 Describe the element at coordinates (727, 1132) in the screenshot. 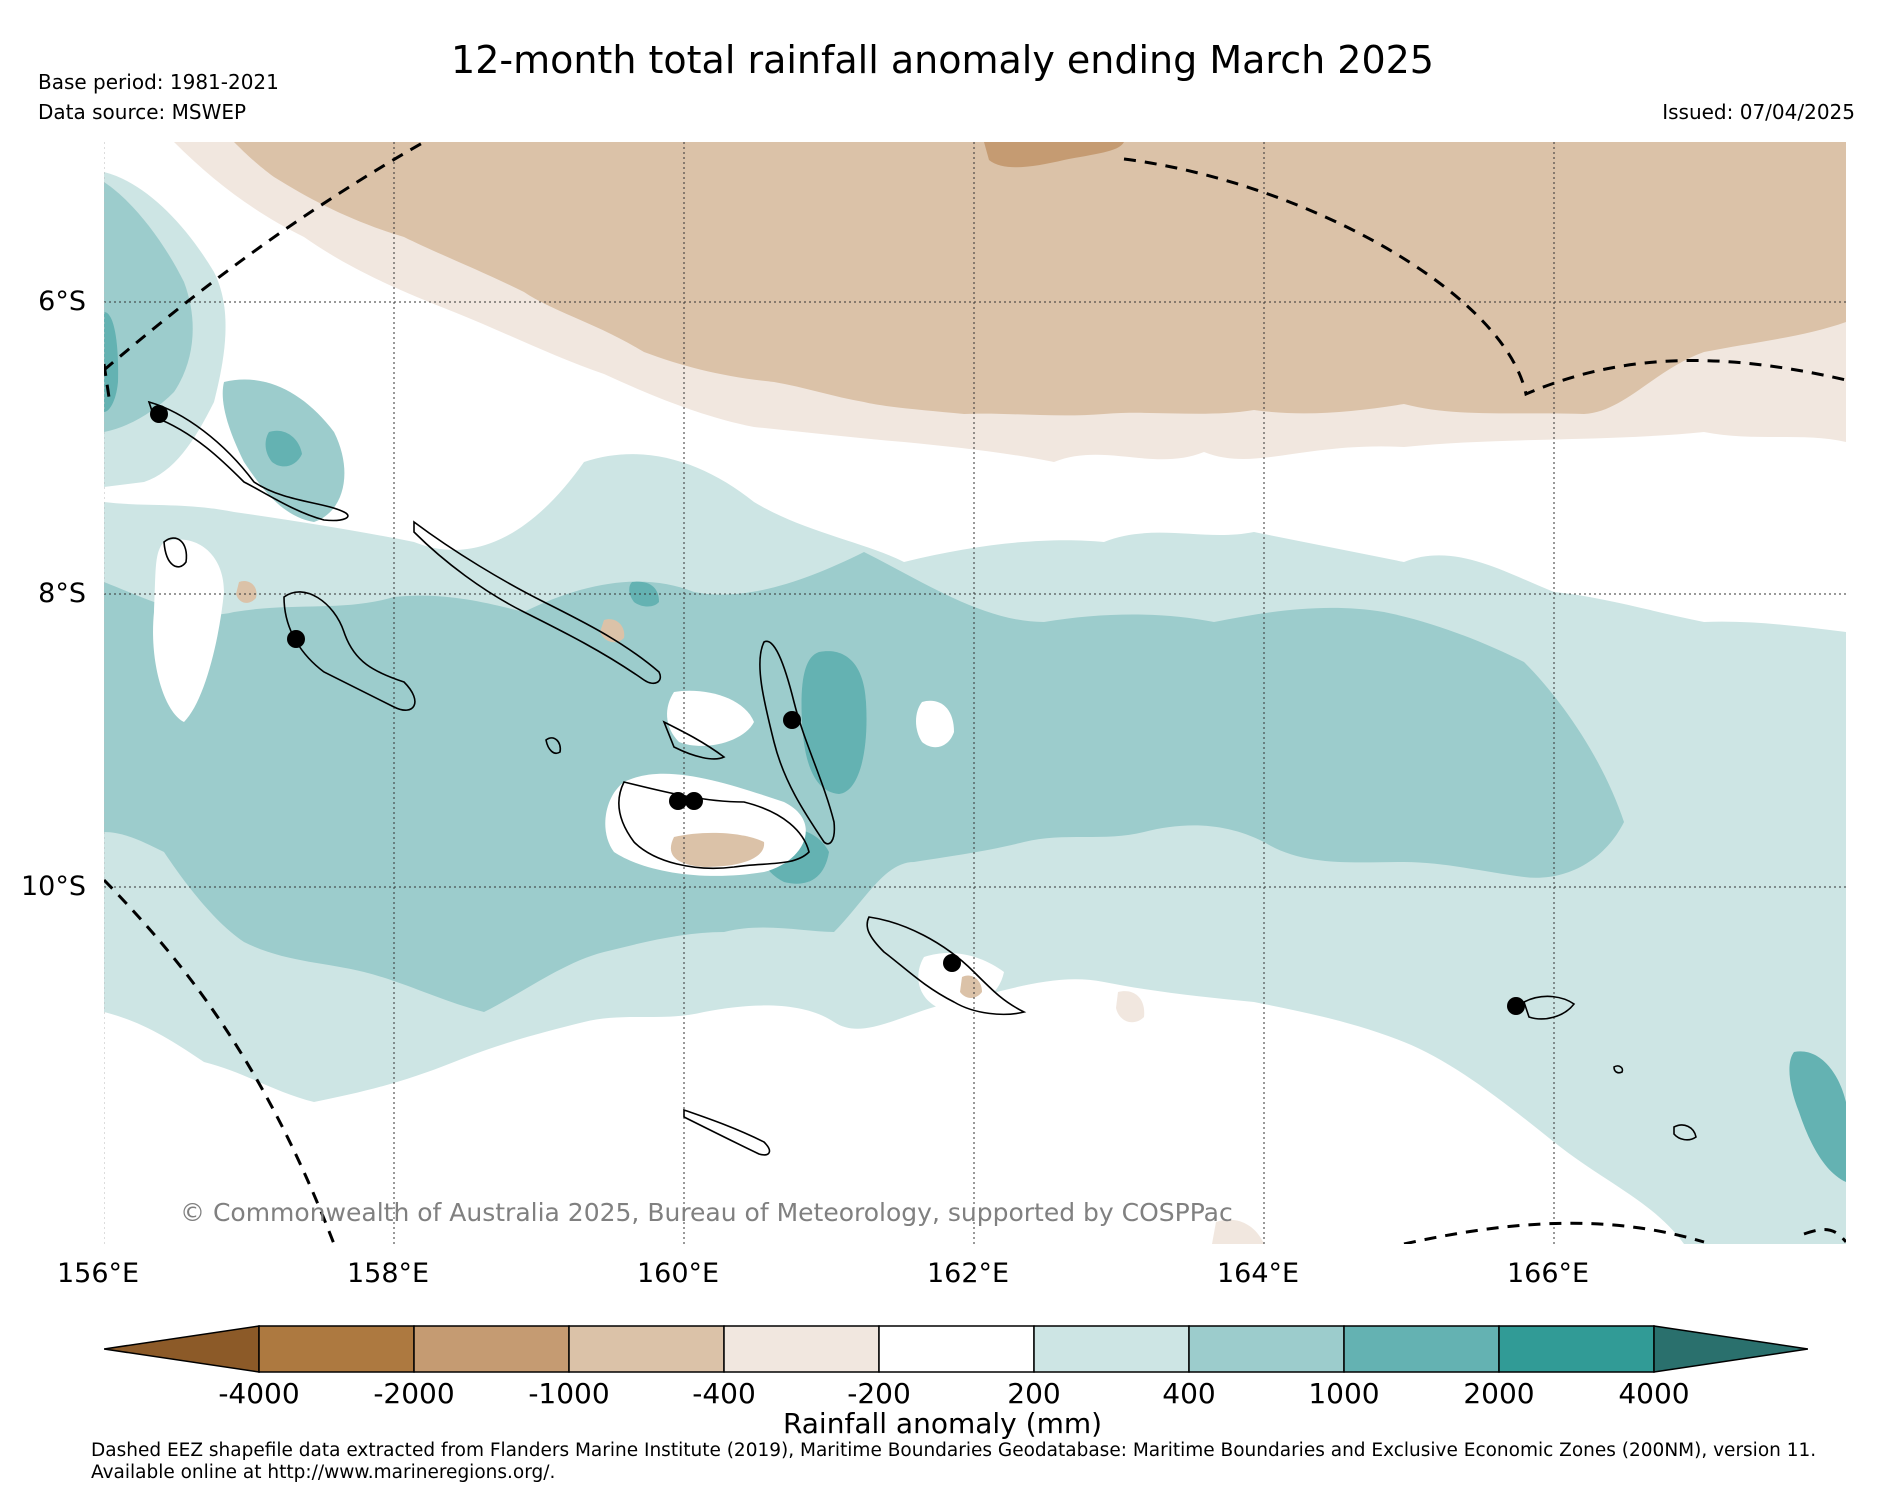

I see `island-rennell` at that location.